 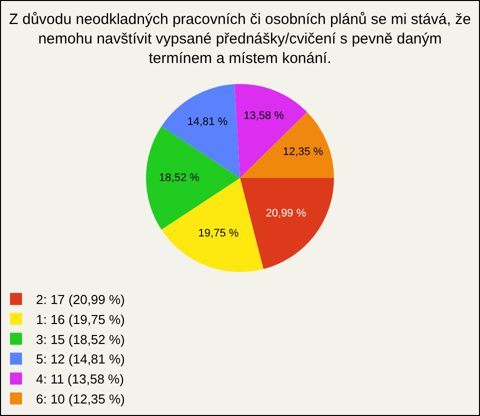 I want to click on legend-label: 4: 11 (13,58 %), so click(x=80, y=379).